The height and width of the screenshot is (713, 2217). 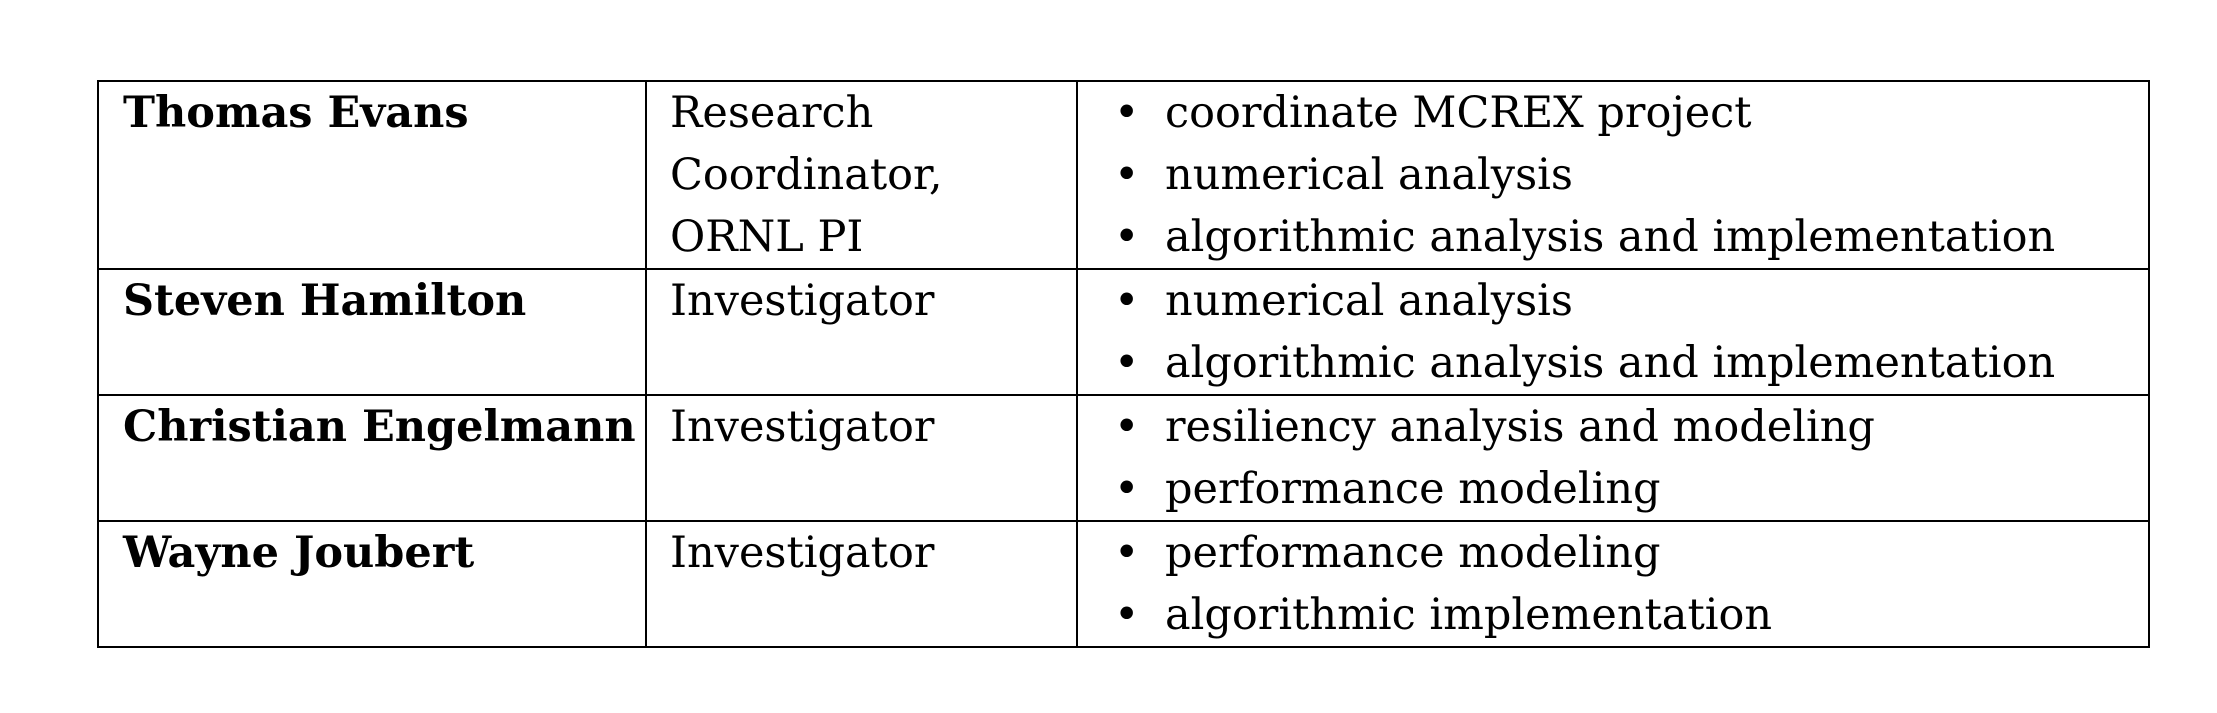 I want to click on person-role: Research Coordinator, ORNL PI, so click(x=861, y=175).